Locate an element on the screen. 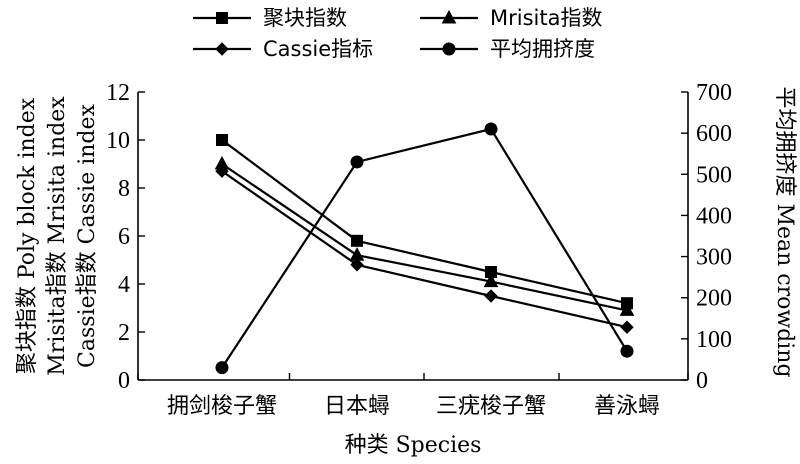 This screenshot has height=464, width=800. left-axis-title-line-2: Mrisita指数 Mrisita index is located at coordinates (57, 236).